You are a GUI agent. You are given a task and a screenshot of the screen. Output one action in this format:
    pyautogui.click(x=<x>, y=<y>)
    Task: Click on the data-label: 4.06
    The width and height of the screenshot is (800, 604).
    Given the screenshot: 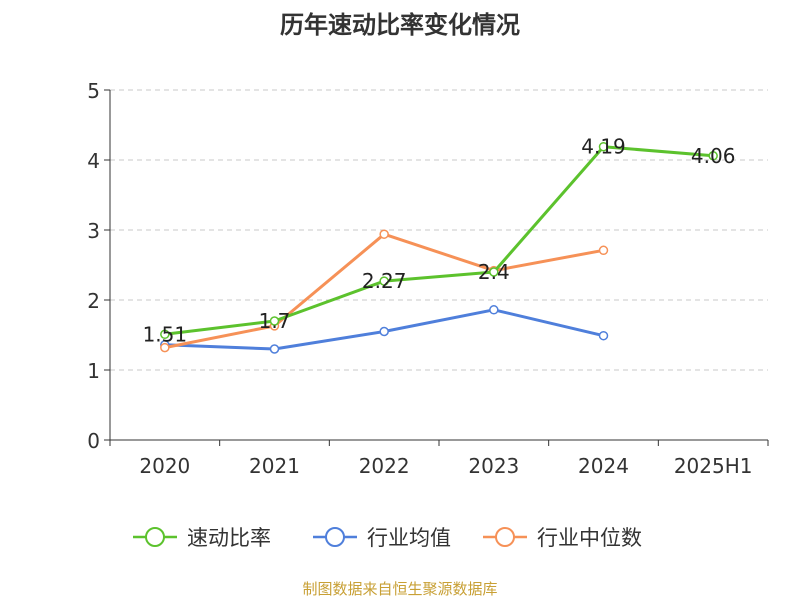 What is the action you would take?
    pyautogui.click(x=713, y=156)
    